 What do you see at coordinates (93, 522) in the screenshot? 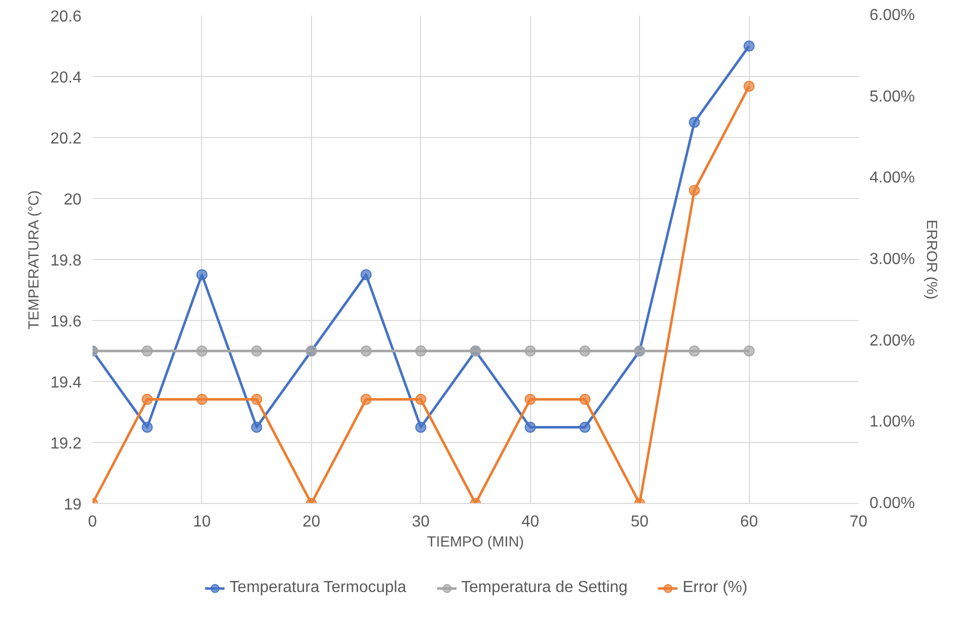
I see `x-tick-label: 0` at bounding box center [93, 522].